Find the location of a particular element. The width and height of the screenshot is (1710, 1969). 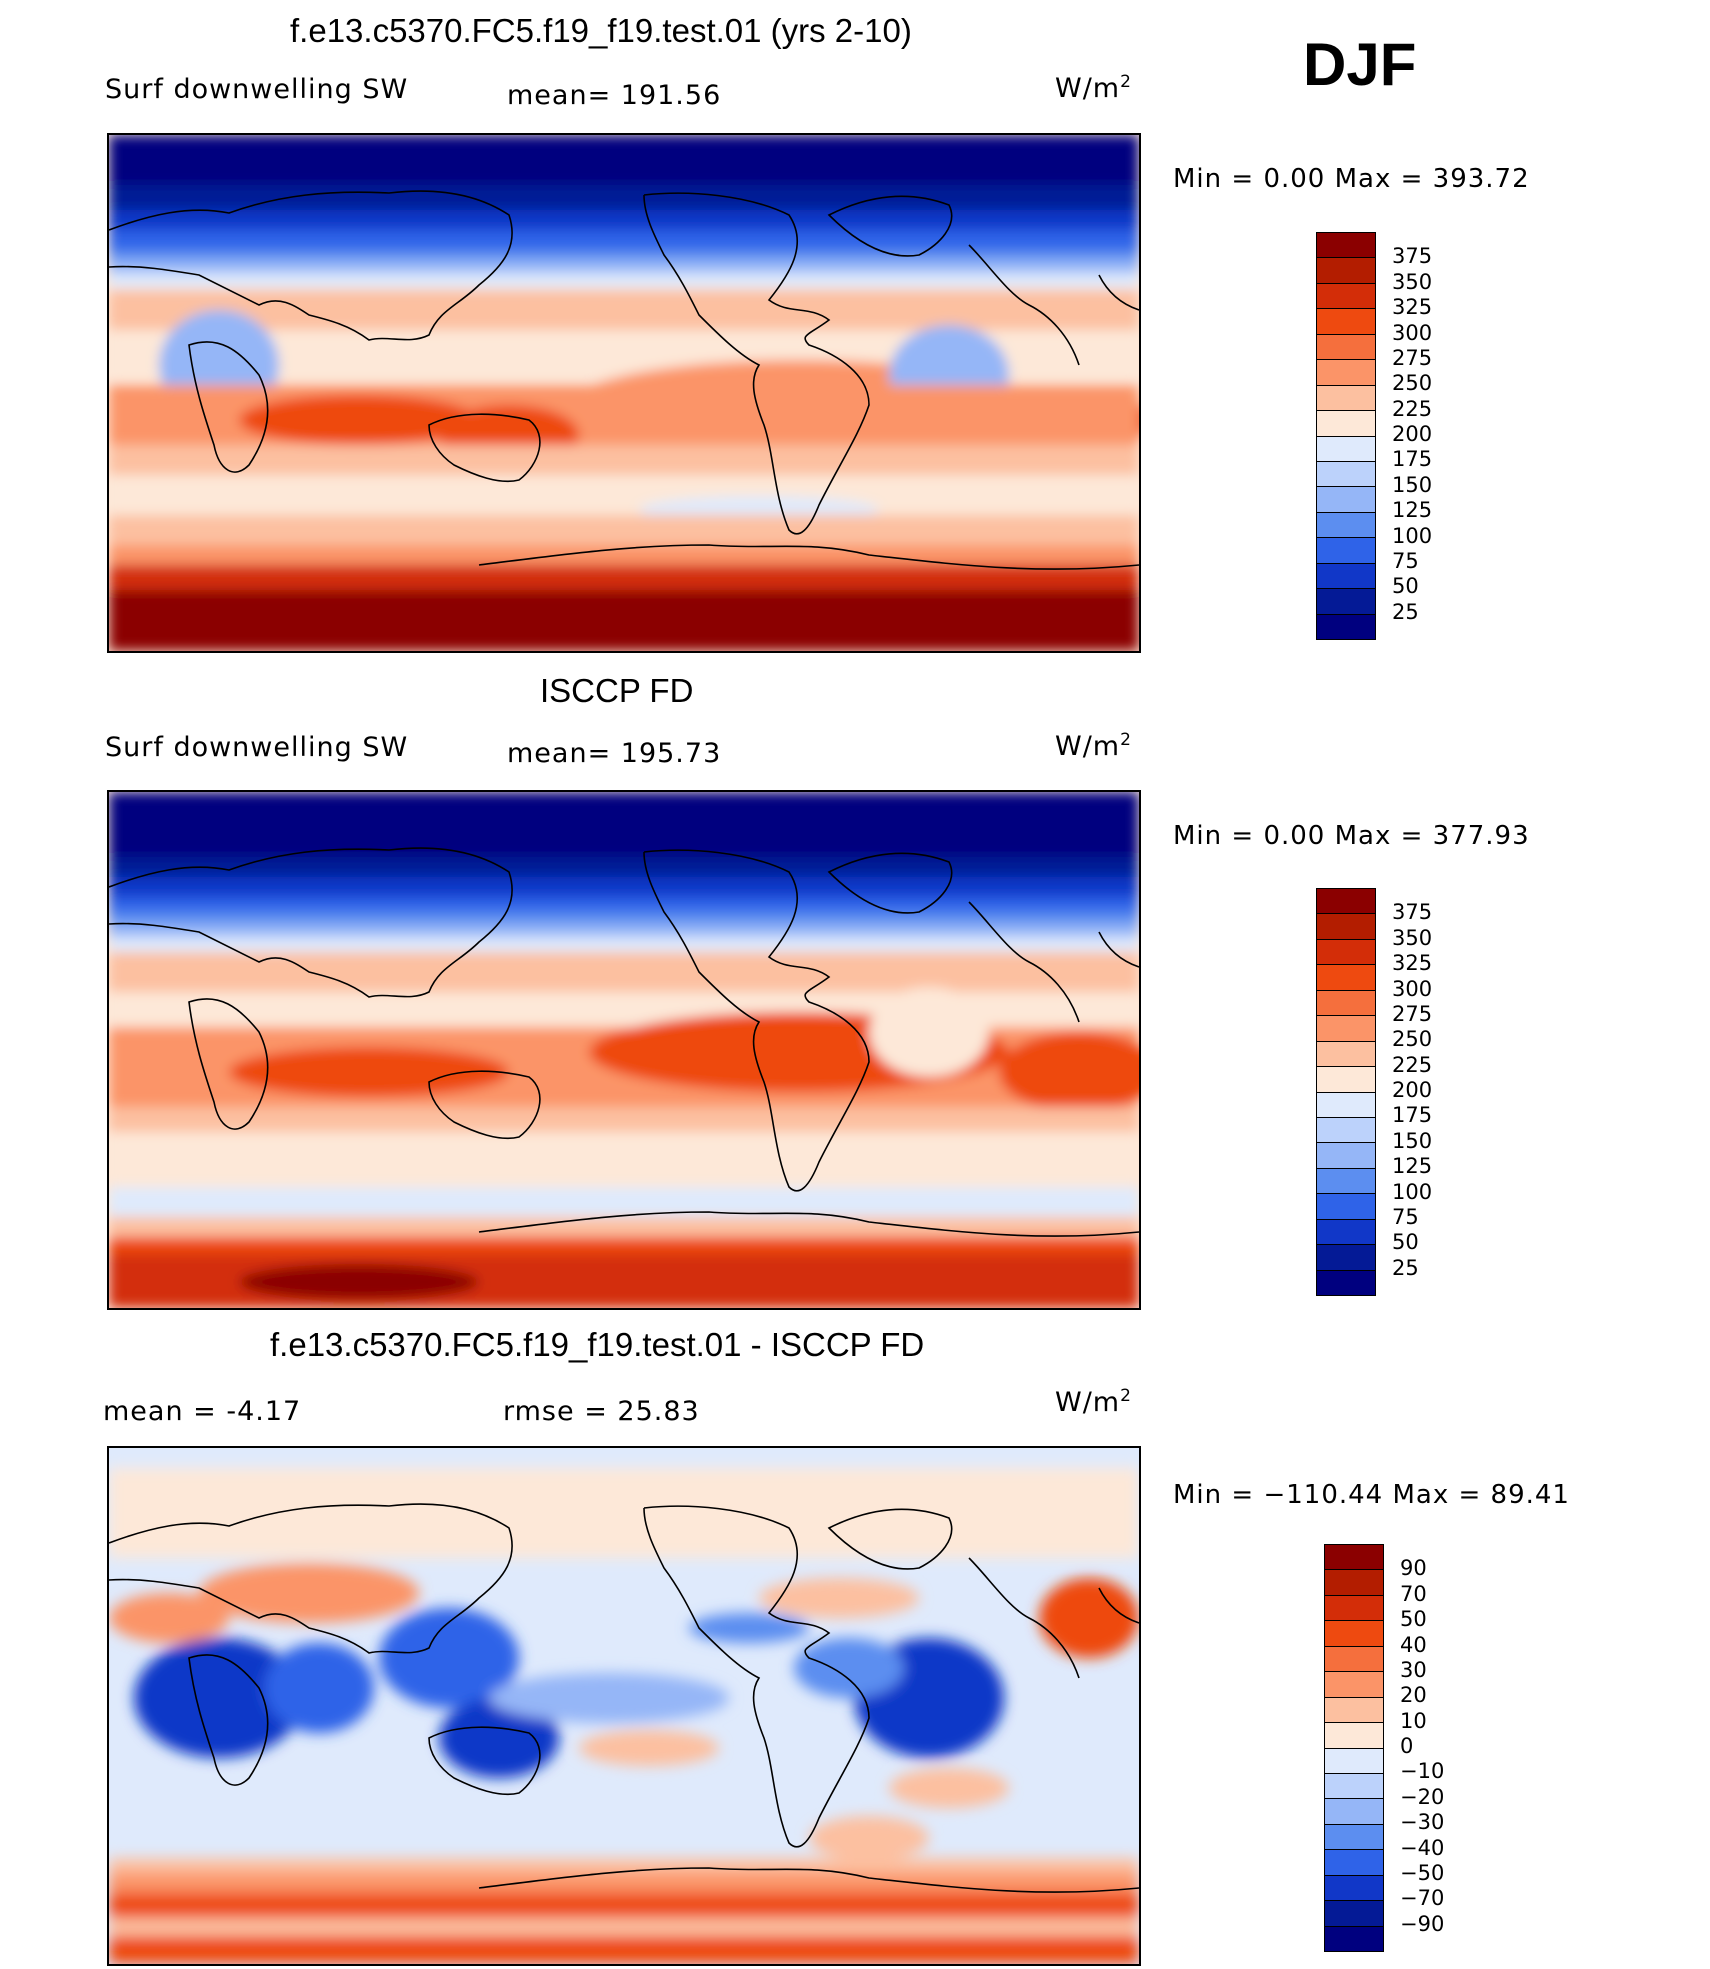

panel-2-units: W/m2 is located at coordinates (1093, 746).